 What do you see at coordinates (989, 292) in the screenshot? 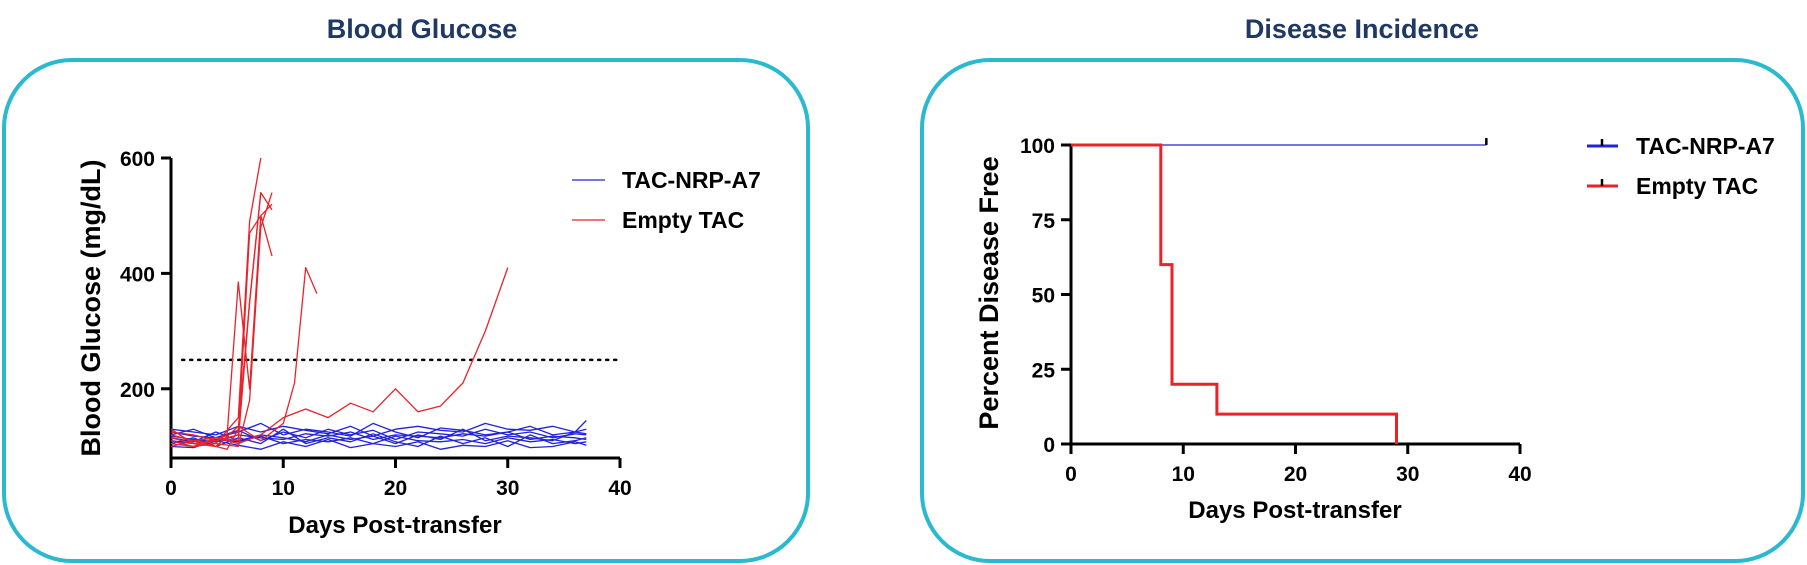
I see `y-axis-label: Percent Disease Free` at bounding box center [989, 292].